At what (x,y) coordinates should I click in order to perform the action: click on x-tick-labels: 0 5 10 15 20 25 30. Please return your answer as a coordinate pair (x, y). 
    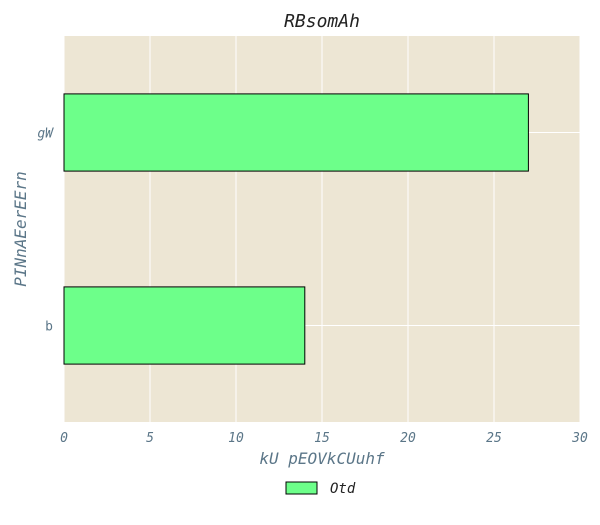
    Looking at the image, I should click on (324, 438).